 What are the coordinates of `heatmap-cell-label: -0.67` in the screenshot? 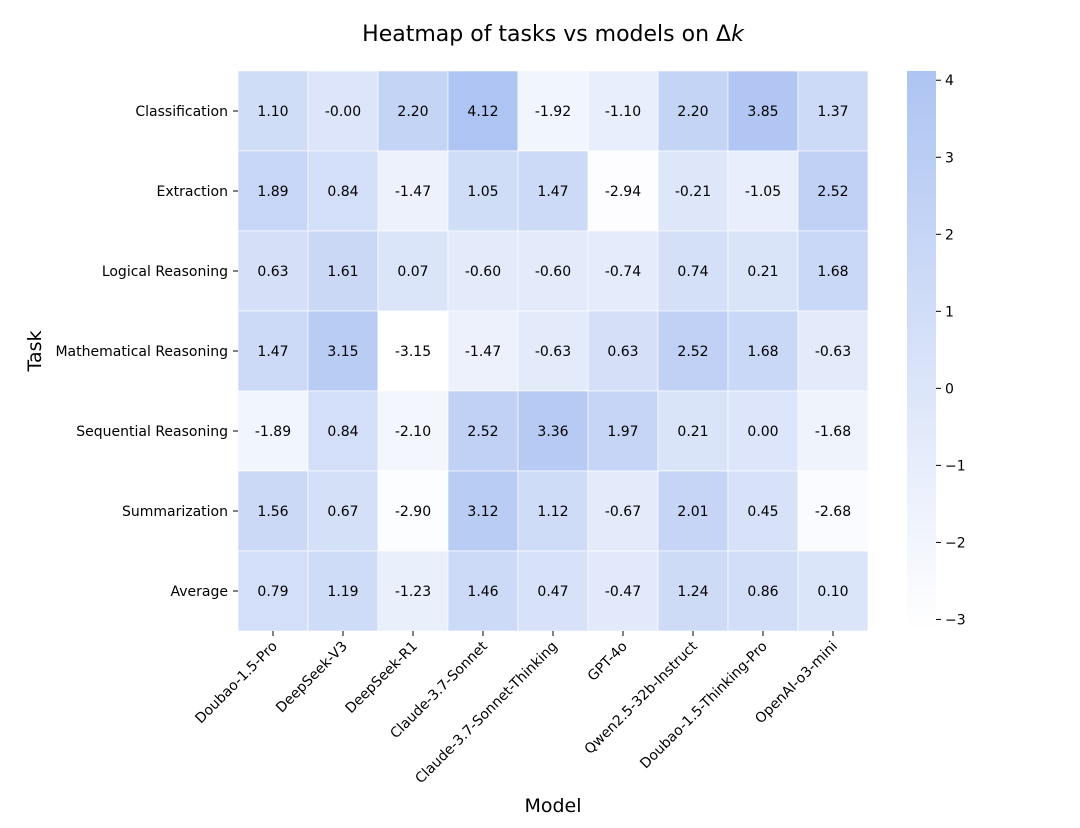 It's located at (623, 512).